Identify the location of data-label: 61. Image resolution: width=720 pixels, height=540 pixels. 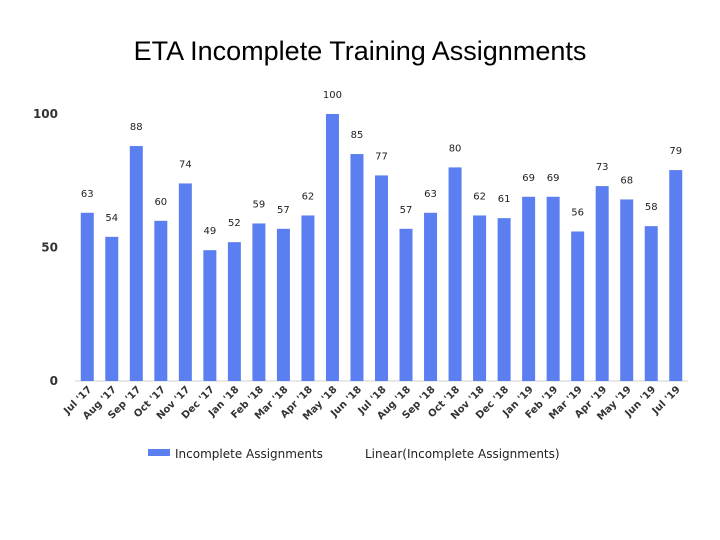
(504, 199).